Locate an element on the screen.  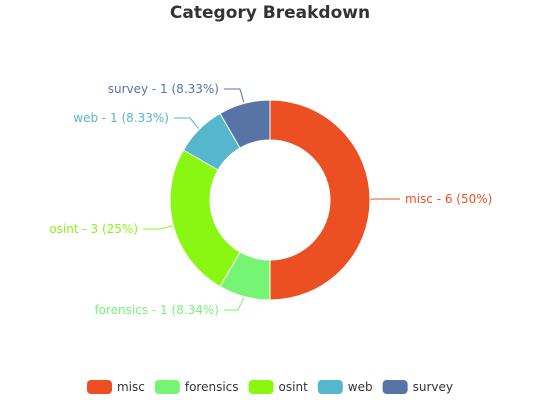
slice-label-misc: misc - 6 (50%) is located at coordinates (448, 199).